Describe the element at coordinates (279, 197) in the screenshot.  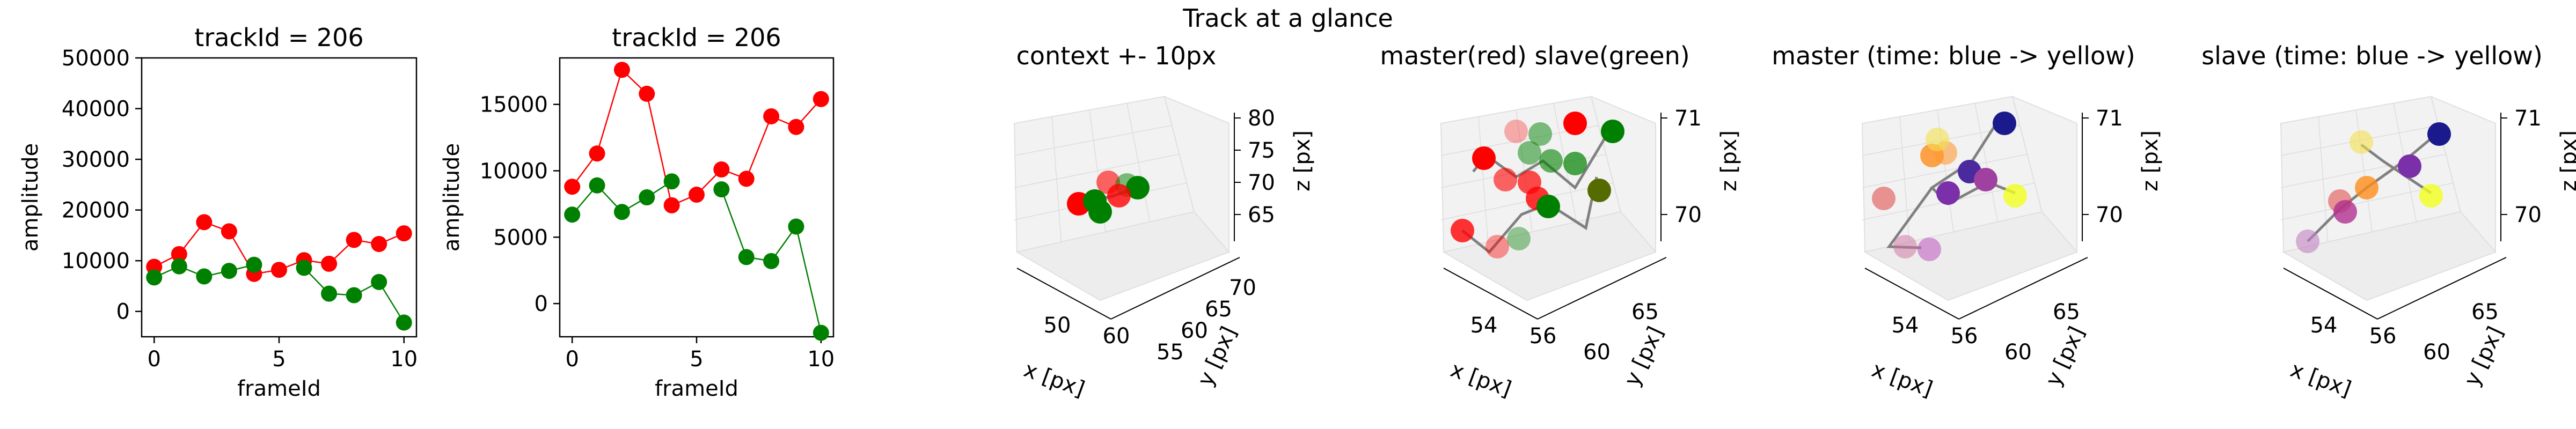
I see `axes-frame` at that location.